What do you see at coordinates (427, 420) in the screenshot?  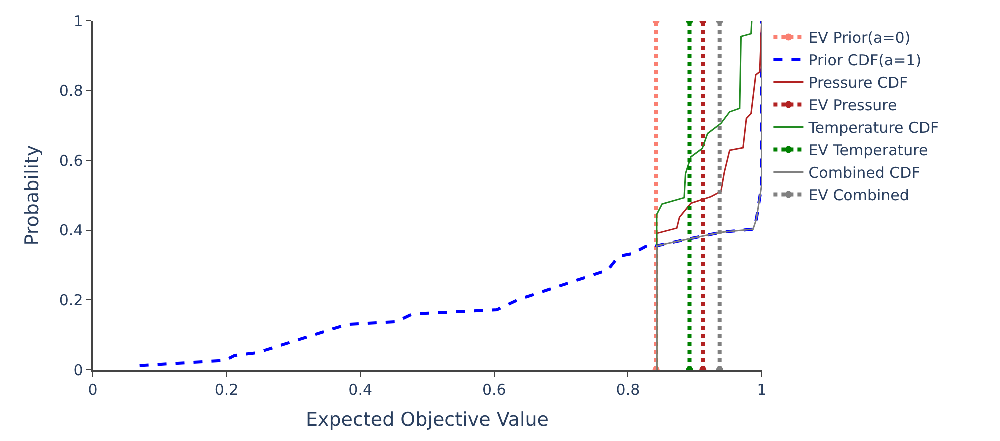 I see `x-axis-title: Expected Objective Value` at bounding box center [427, 420].